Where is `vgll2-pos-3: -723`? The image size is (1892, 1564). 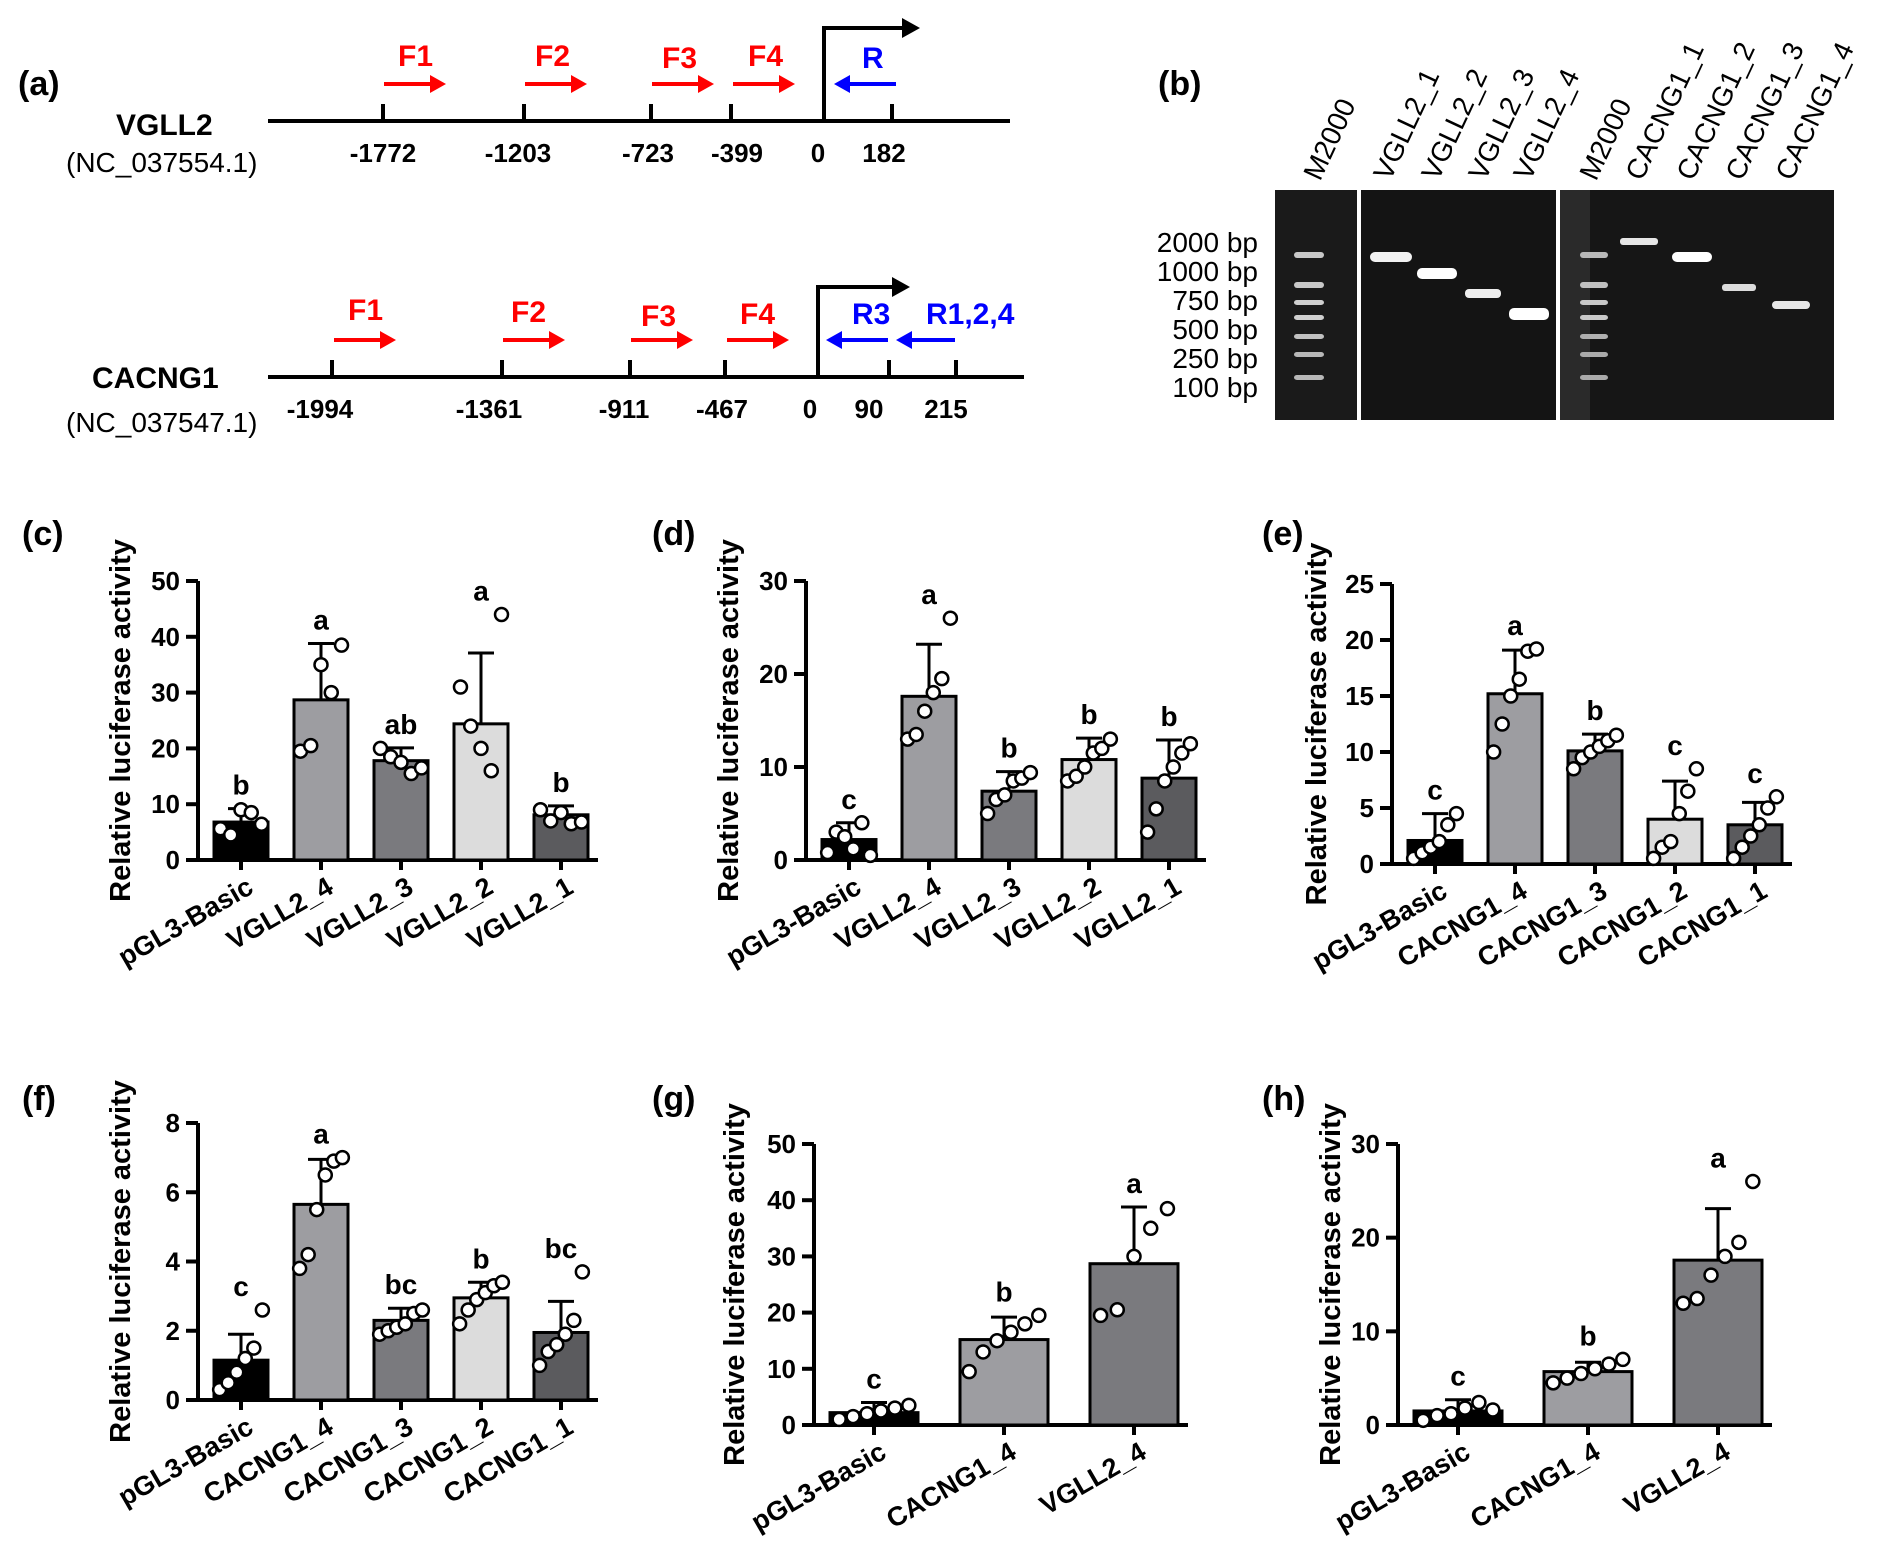 vgll2-pos-3: -723 is located at coordinates (648, 153).